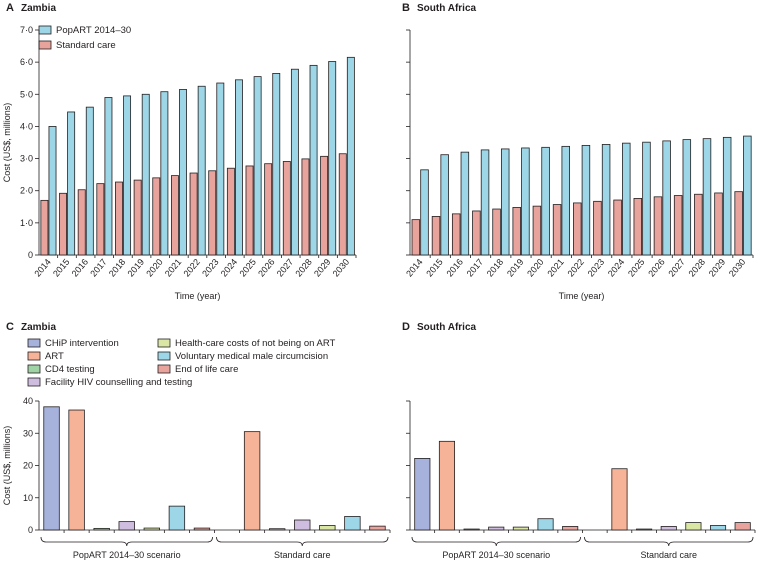 This screenshot has height=565, width=757. I want to click on legend-swatch-art, so click(34, 356).